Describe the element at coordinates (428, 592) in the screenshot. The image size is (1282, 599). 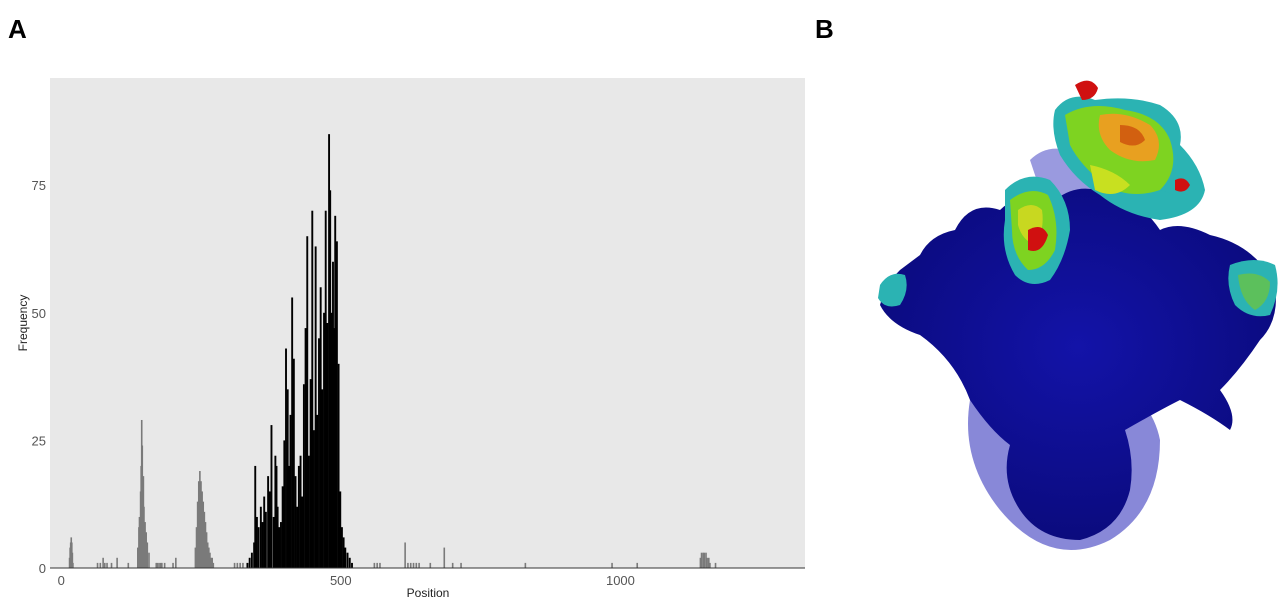
I see `x-axis-label: Position` at that location.